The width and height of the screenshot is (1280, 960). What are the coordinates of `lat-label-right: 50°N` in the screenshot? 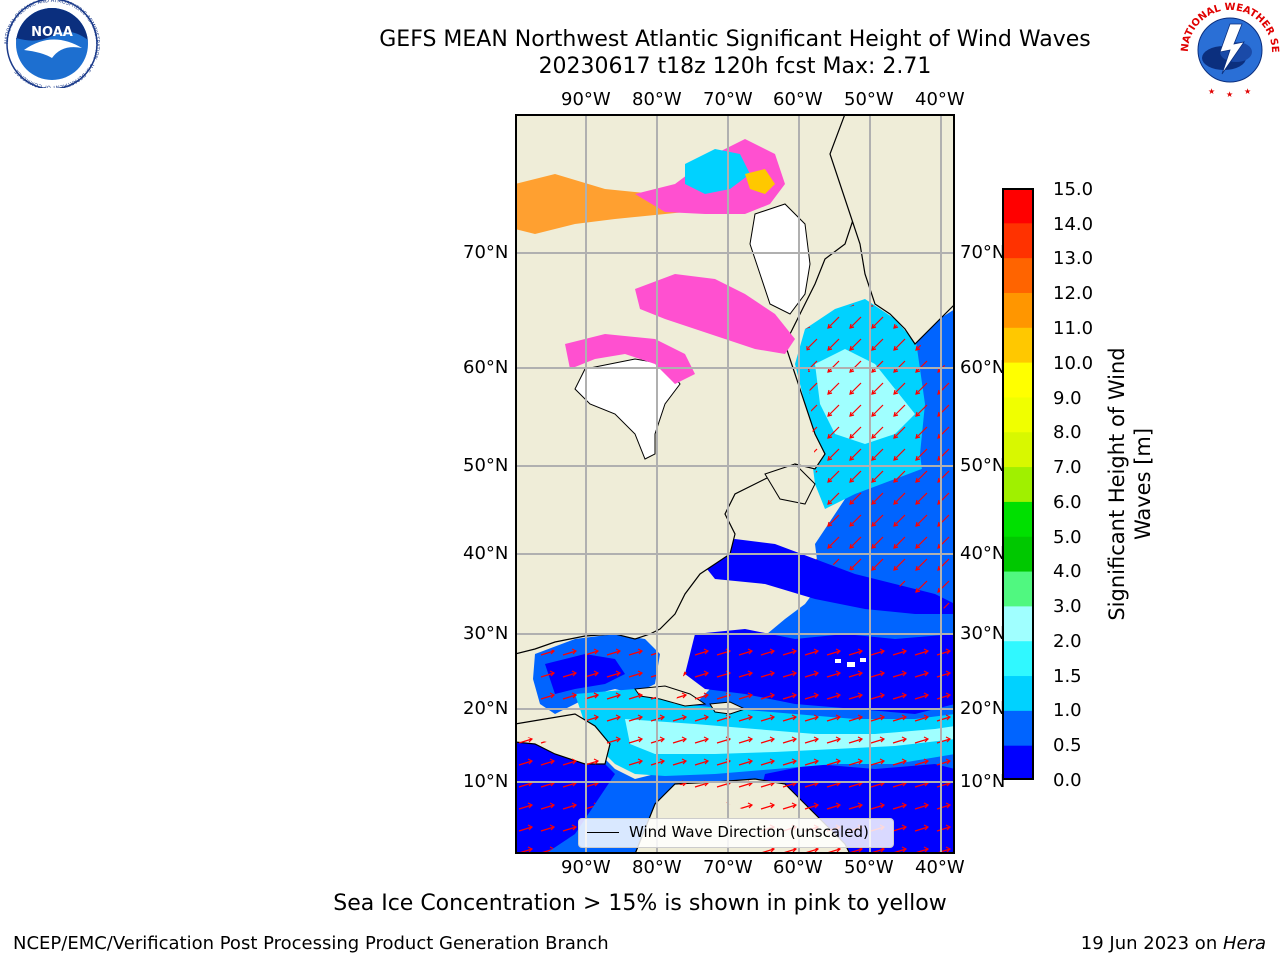 It's located at (983, 465).